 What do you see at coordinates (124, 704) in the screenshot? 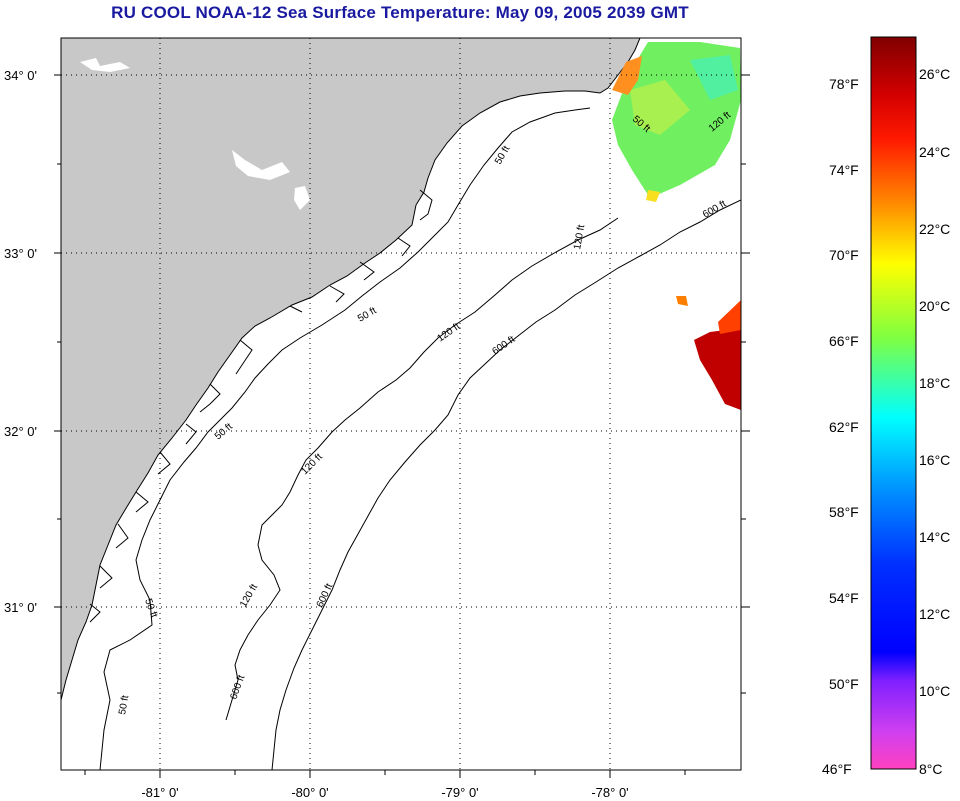
I see `contour-label: 50 ft` at bounding box center [124, 704].